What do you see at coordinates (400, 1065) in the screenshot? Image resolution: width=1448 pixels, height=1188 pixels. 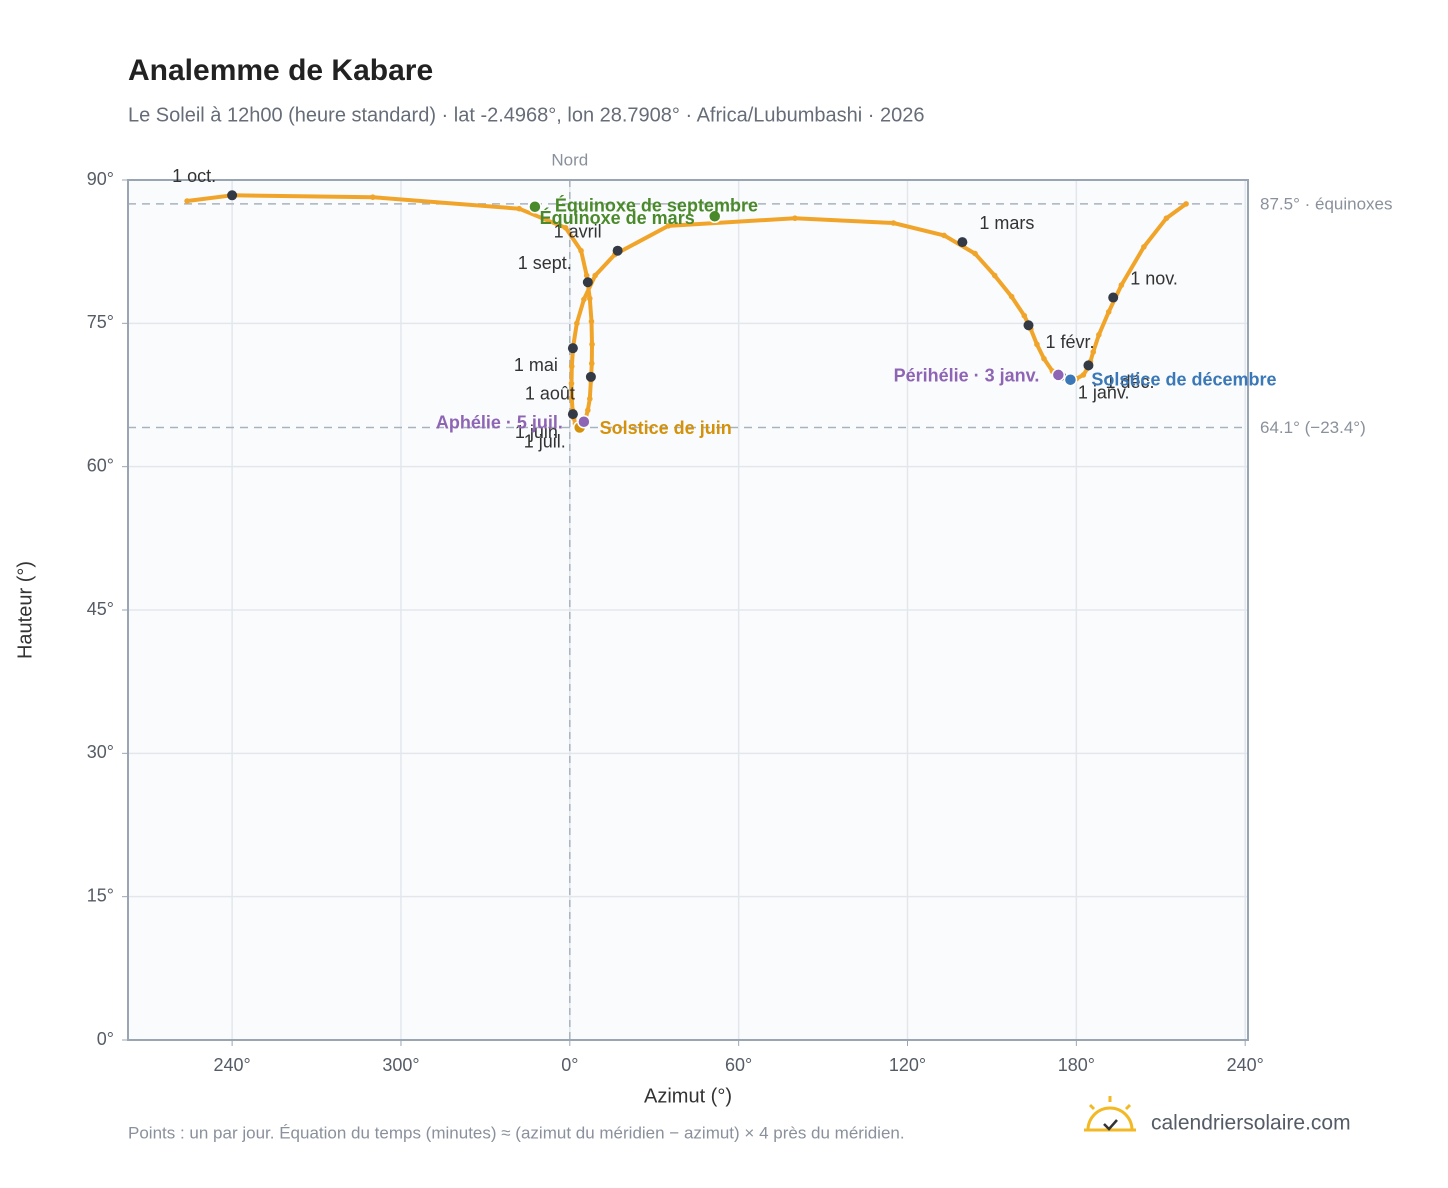 I see `x-tick-label: 300°` at bounding box center [400, 1065].